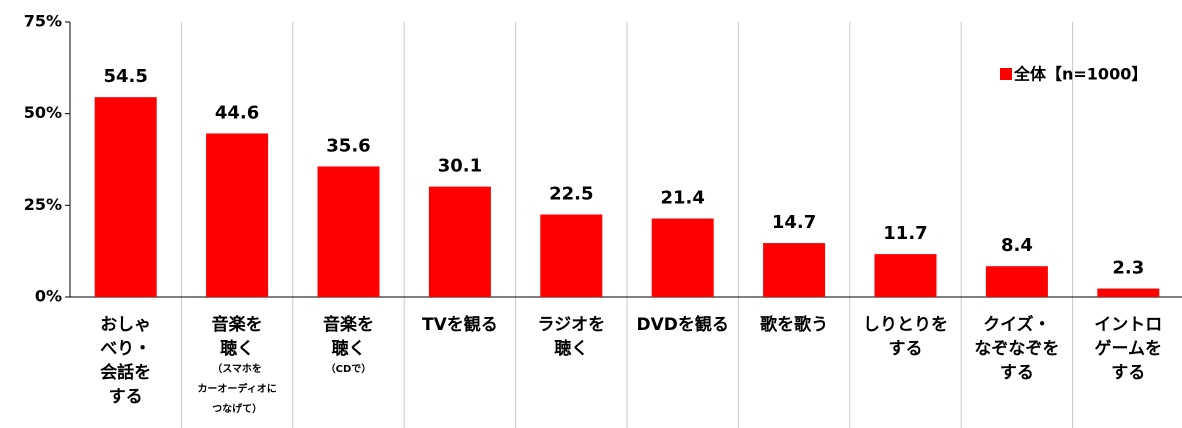  Describe the element at coordinates (571, 325) in the screenshot. I see `x-tick-label: ラジオを` at that location.